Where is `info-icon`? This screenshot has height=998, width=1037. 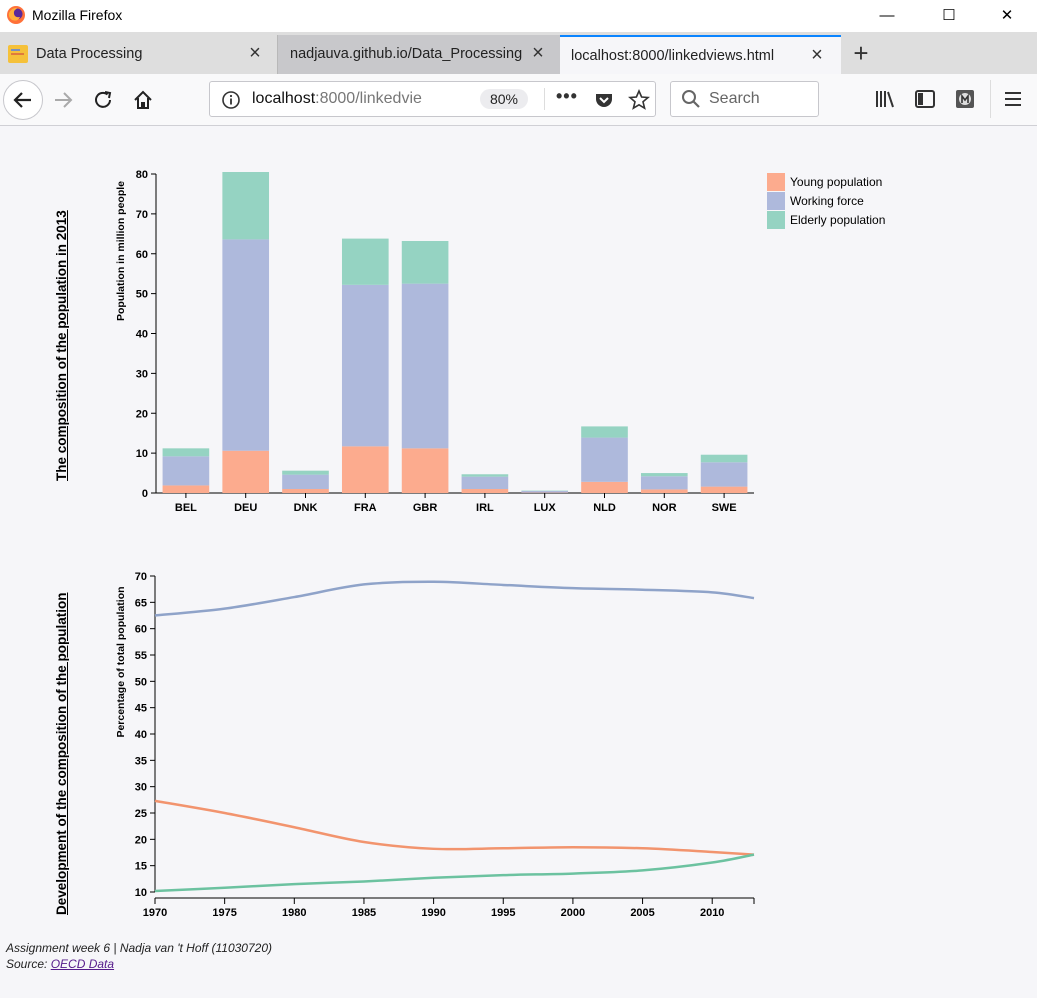 info-icon is located at coordinates (231, 100).